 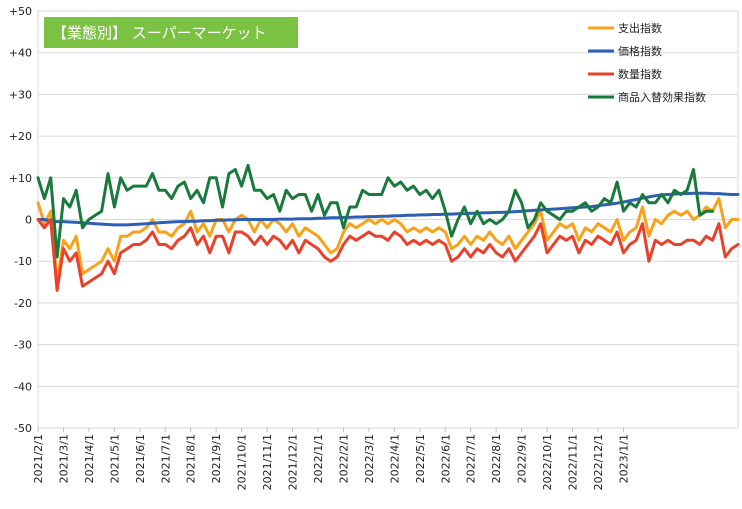 What do you see at coordinates (28, 220) in the screenshot?
I see `y-tick-label: 0` at bounding box center [28, 220].